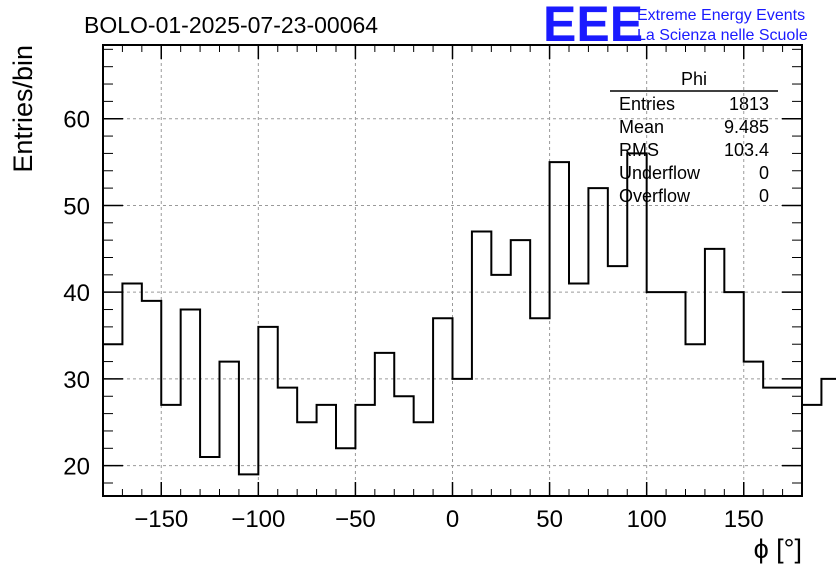 This screenshot has width=836, height=572. Describe the element at coordinates (76, 293) in the screenshot. I see `y-tick-label: 40` at that location.